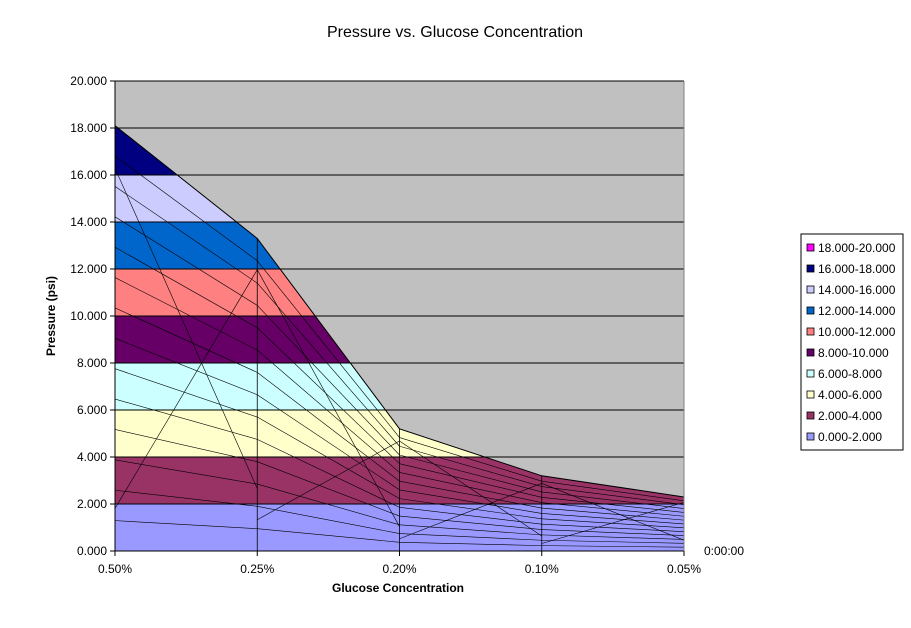 The width and height of the screenshot is (911, 628). What do you see at coordinates (92, 363) in the screenshot?
I see `y-tick-label: 8.000` at bounding box center [92, 363].